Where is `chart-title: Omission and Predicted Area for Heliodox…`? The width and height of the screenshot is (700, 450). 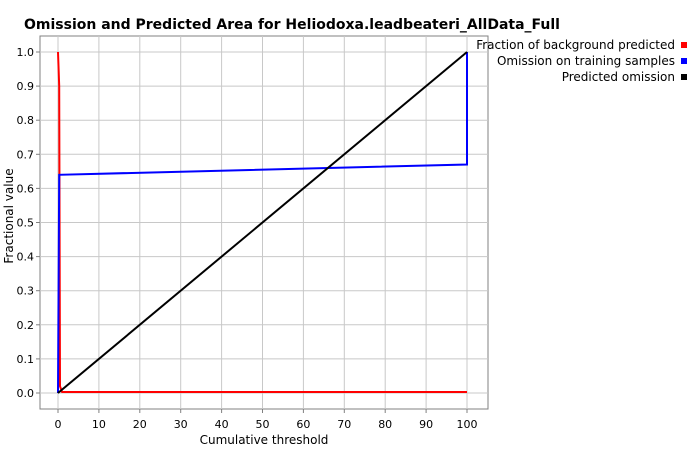
chart-title: Omission and Predicted Area for Heliodox… is located at coordinates (292, 25).